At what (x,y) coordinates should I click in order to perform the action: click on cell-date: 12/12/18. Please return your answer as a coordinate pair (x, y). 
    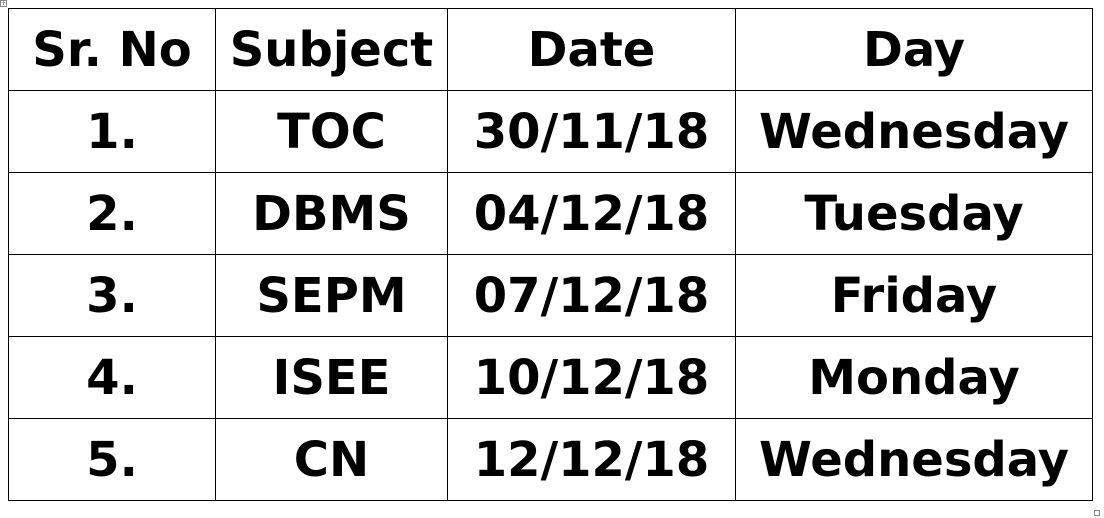
    Looking at the image, I should click on (591, 459).